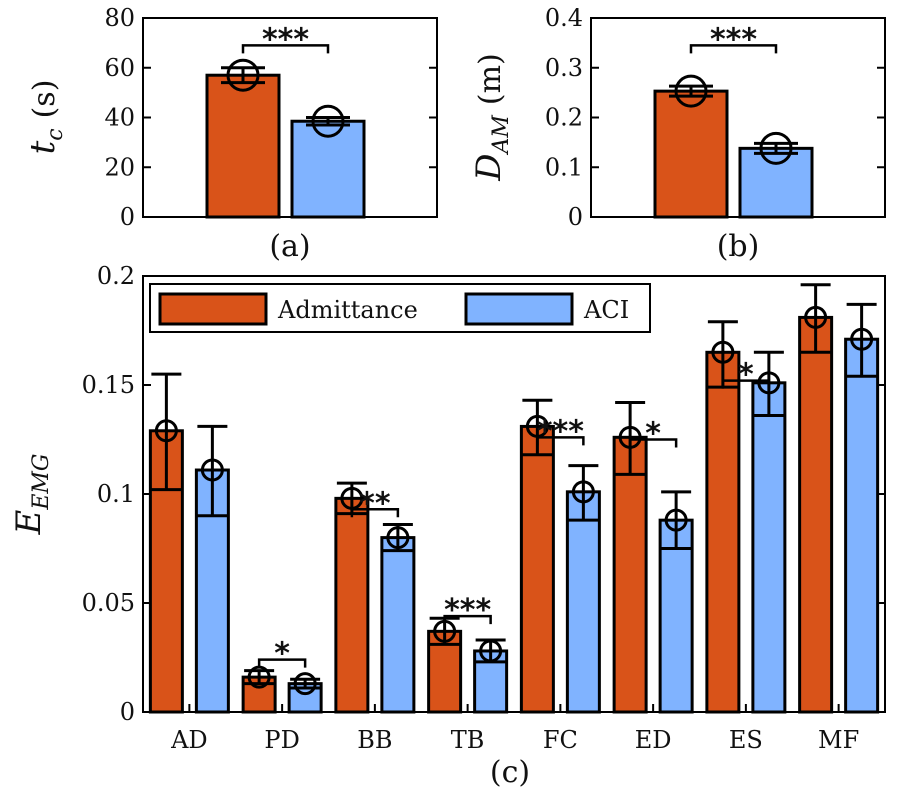 This screenshot has height=791, width=897. I want to click on panel-c-ed-admittance-bar, so click(630, 574).